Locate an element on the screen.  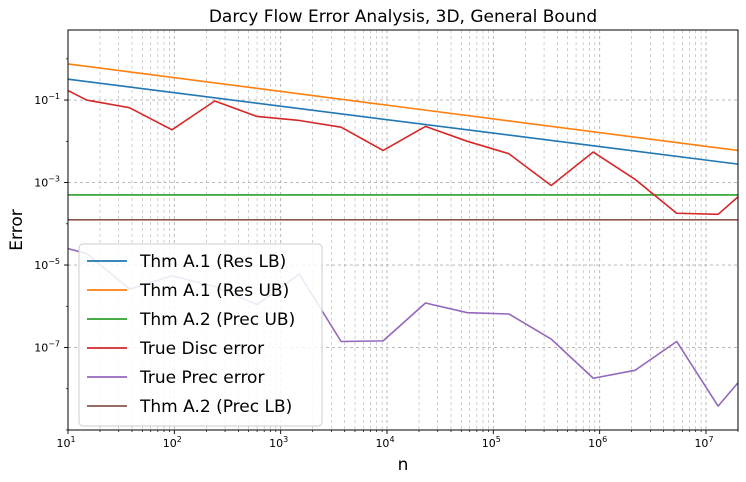
x-tick-label: 10² is located at coordinates (172, 442).